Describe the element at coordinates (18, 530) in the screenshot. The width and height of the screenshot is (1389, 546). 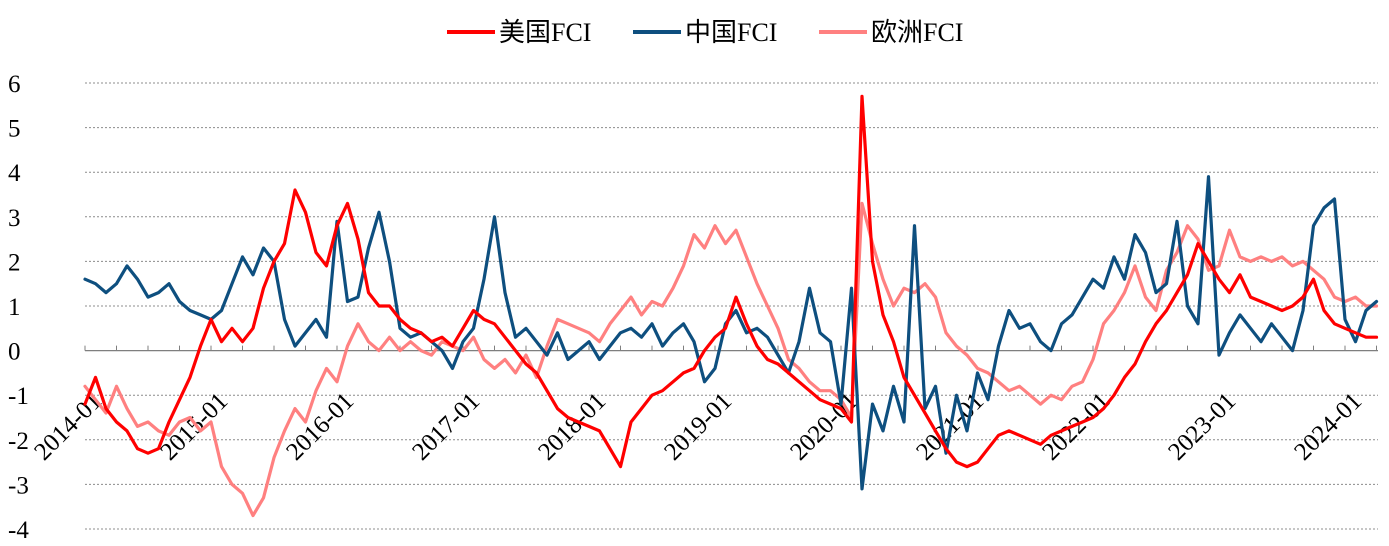
I see `y-tick-label: -4` at that location.